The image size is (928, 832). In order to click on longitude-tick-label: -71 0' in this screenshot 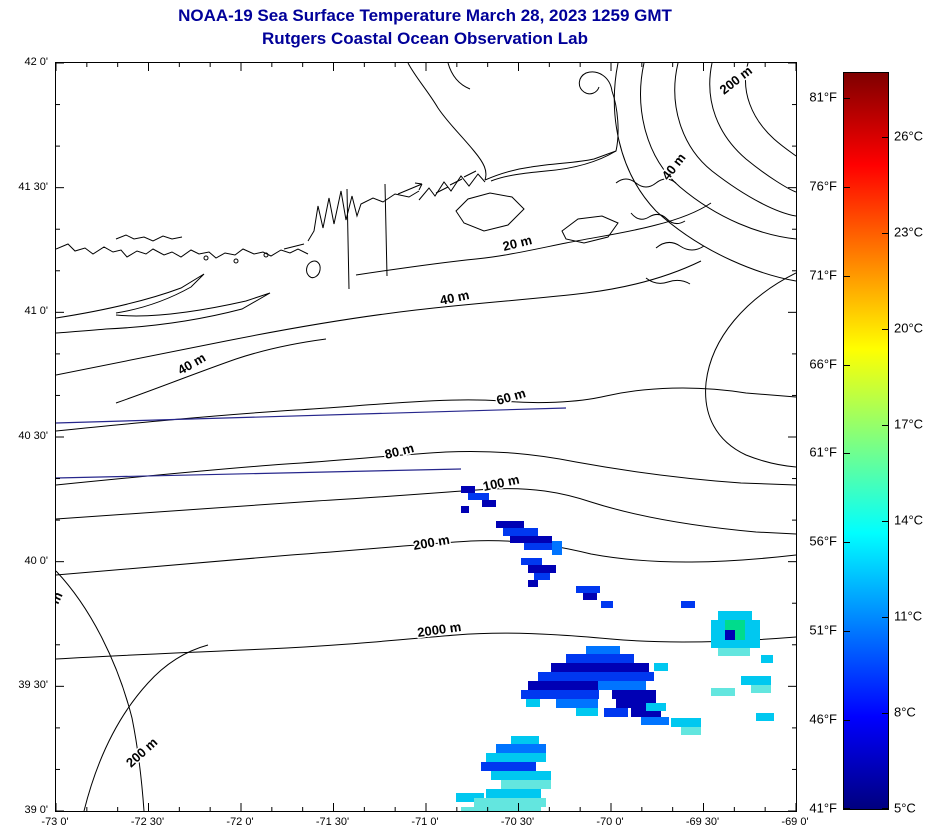, I will do `click(425, 822)`.